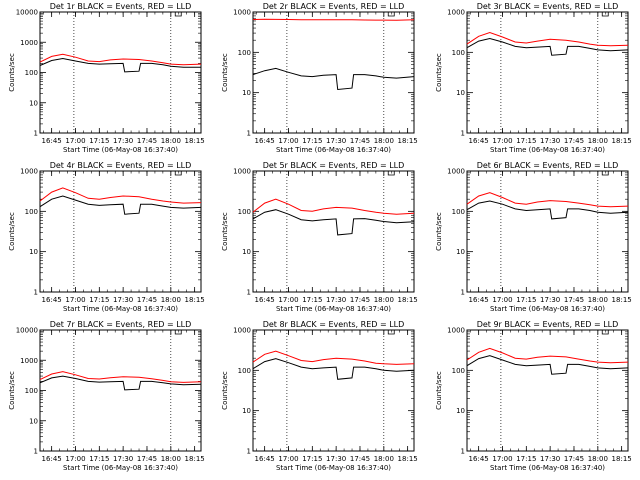  Describe the element at coordinates (121, 165) in the screenshot. I see `chart-title: Det 4r BLACK = Events, RED = LLD` at that location.